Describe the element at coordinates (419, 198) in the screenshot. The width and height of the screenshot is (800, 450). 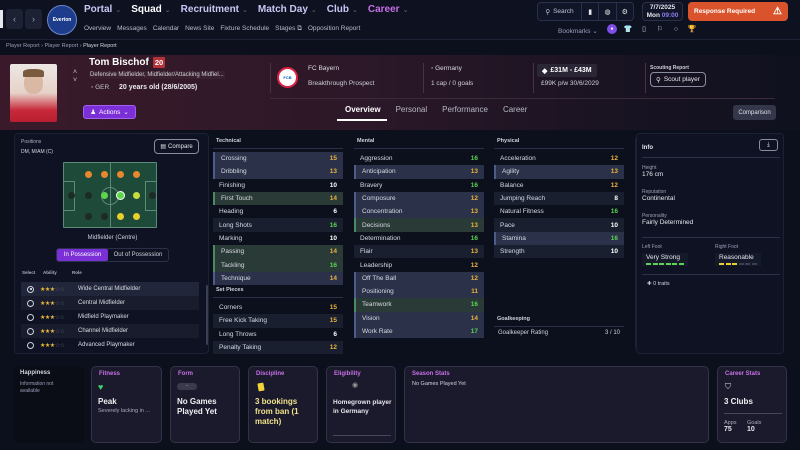
I see `attr-composure: Composure 12` at that location.